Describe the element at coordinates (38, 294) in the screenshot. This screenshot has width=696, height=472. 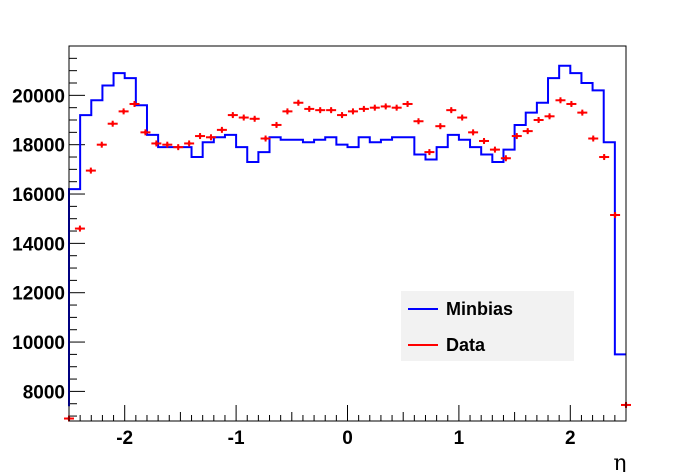
I see `y-tick-label: 12000` at that location.